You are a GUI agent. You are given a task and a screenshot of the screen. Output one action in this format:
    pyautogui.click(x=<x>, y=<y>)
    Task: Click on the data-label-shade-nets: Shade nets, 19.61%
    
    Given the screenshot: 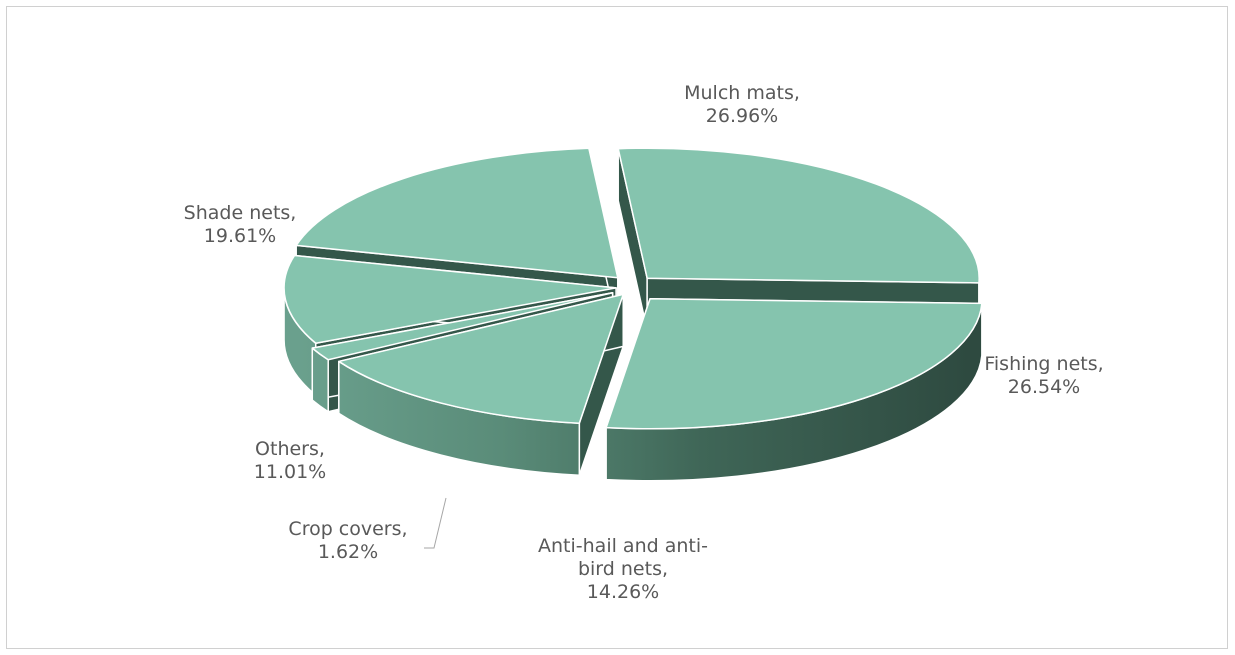 What is the action you would take?
    pyautogui.click(x=240, y=224)
    